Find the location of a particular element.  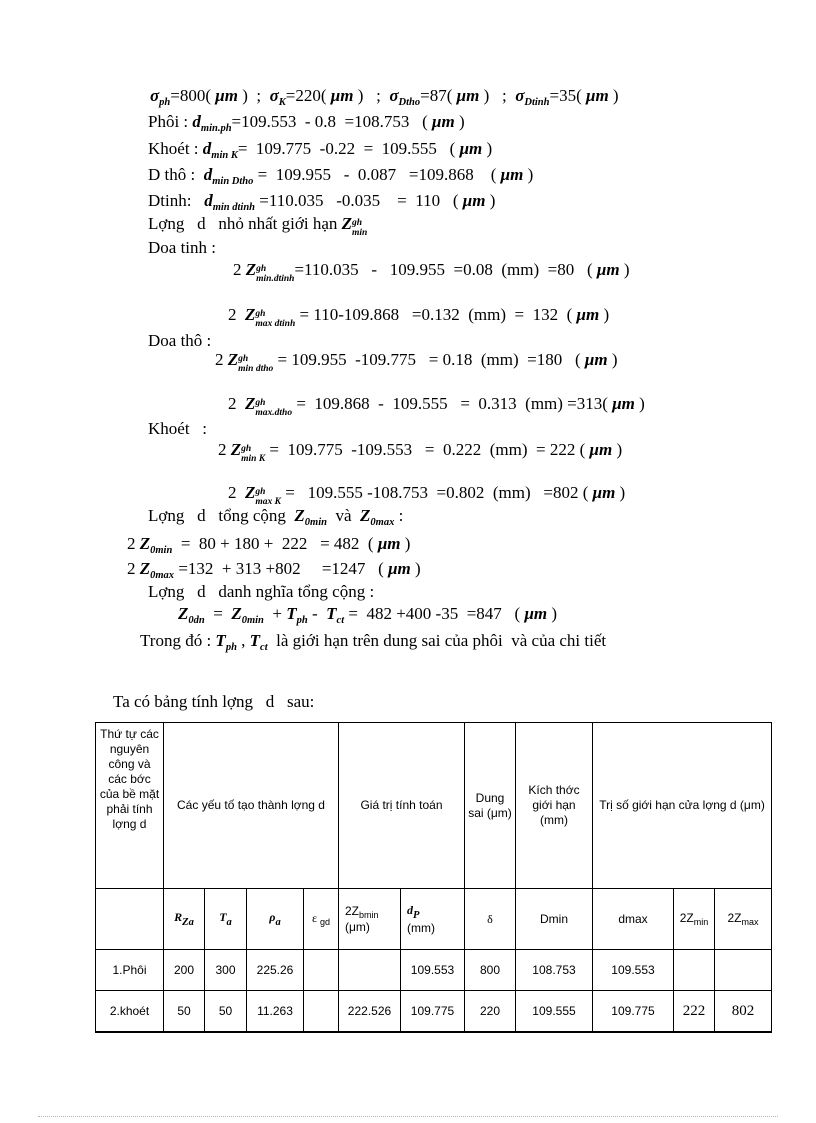

header-tri-so: Trị số giới hạn cửa lợng d (μm) is located at coordinates (682, 805).